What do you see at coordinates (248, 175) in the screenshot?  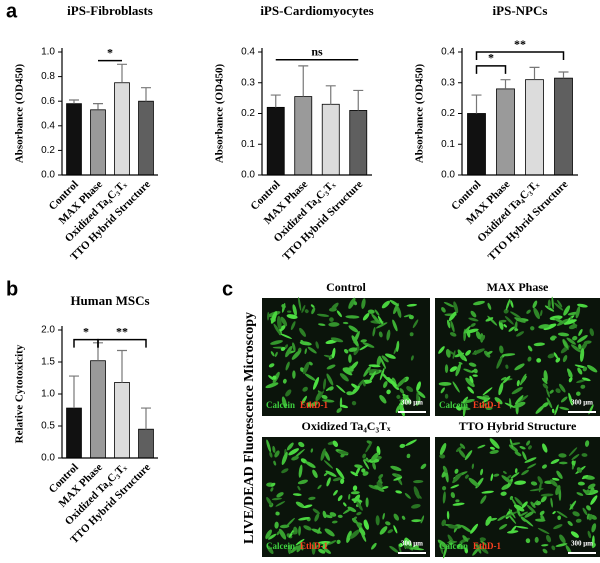 I see `y-tick-label: 0.0` at bounding box center [248, 175].